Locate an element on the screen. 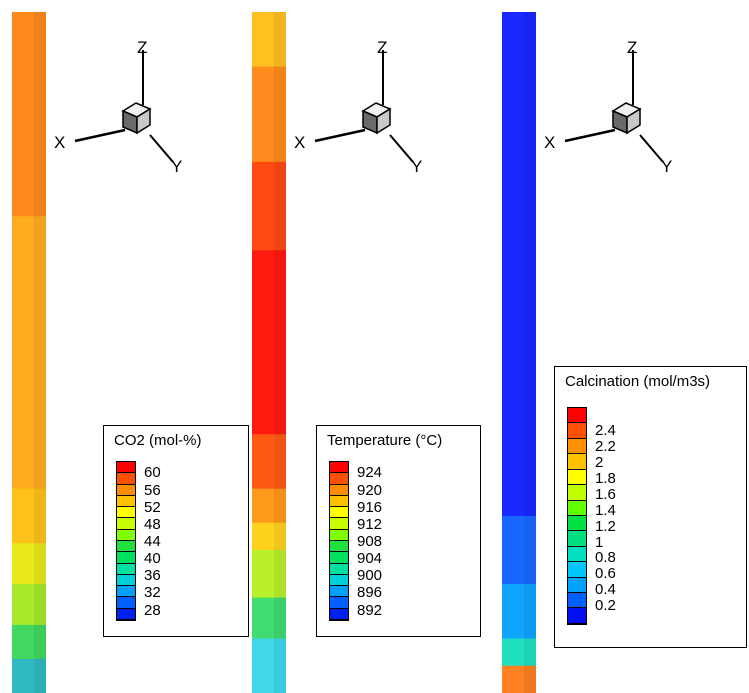  co2-axis-triad: Z X Y is located at coordinates (118, 106).